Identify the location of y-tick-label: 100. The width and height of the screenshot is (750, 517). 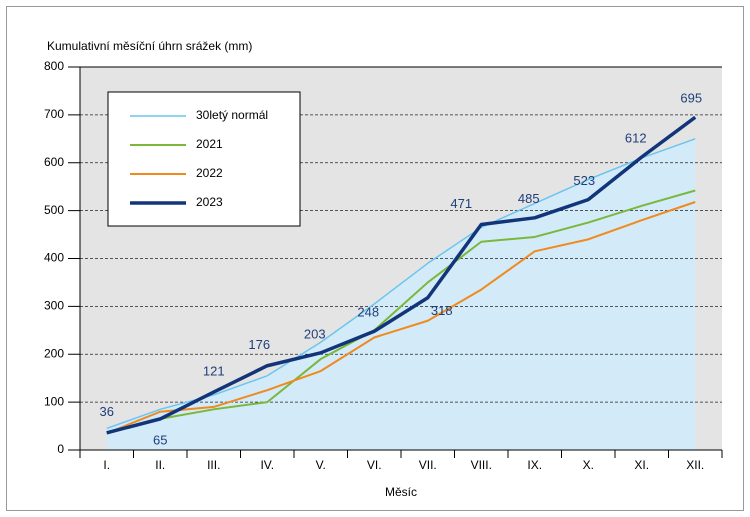
(54, 401).